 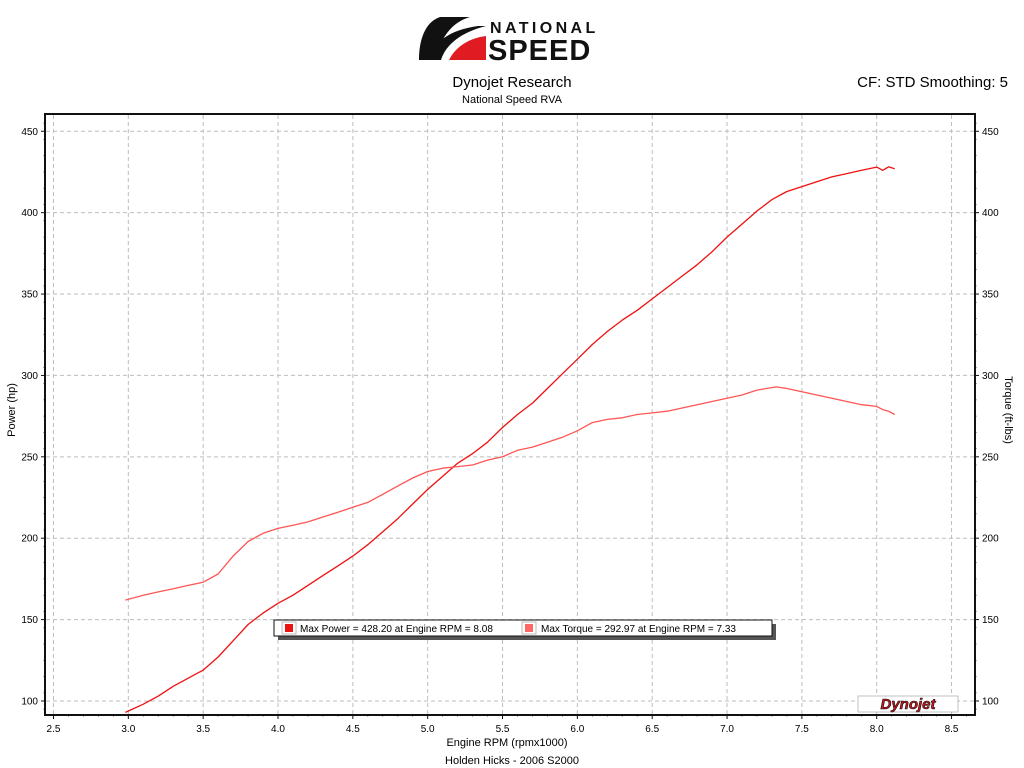 I want to click on x-tick-label: 6.0, so click(x=577, y=729).